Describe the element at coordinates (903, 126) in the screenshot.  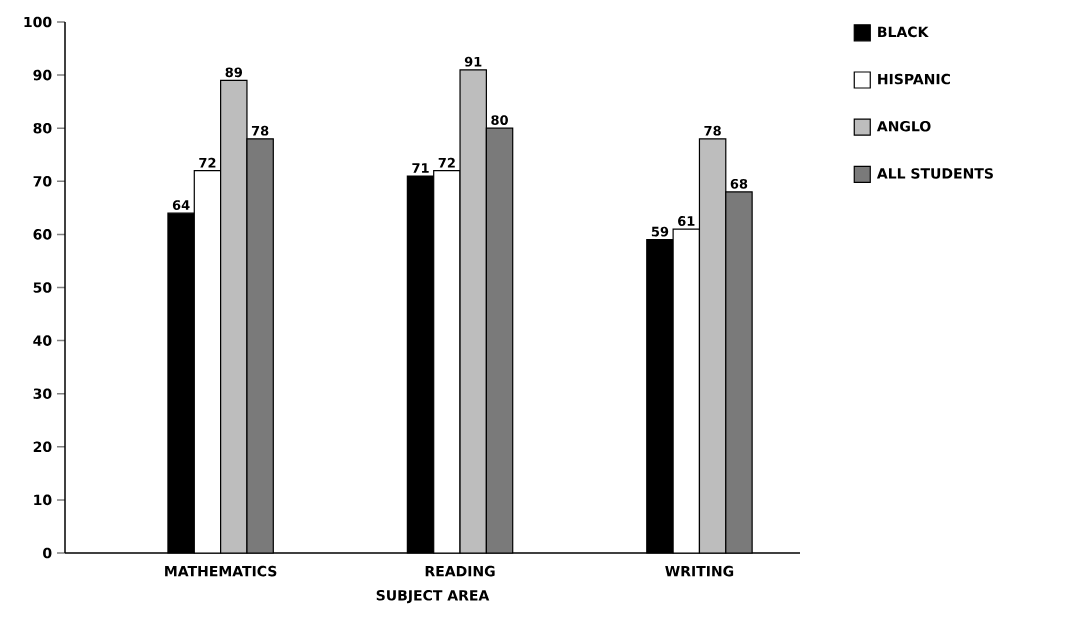
I see `legend-label: ANGLO` at that location.